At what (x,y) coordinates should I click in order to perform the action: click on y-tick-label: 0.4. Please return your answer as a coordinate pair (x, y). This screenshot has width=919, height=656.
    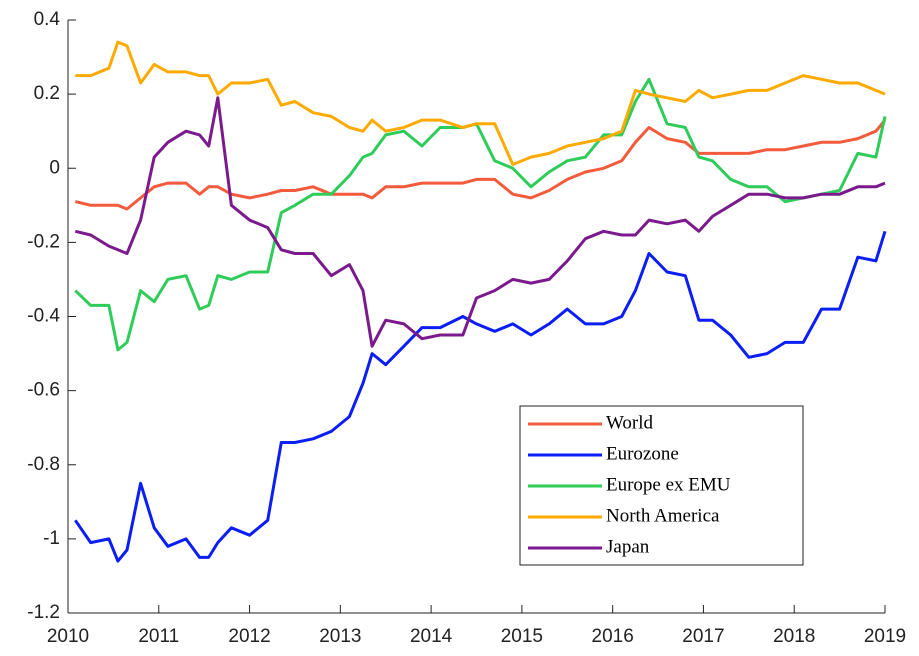
    Looking at the image, I should click on (47, 19).